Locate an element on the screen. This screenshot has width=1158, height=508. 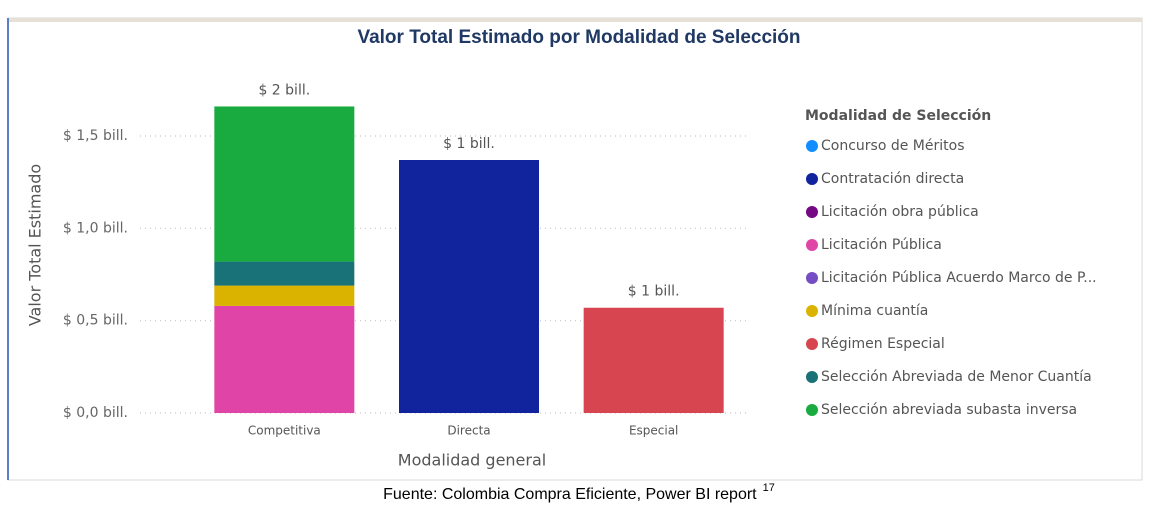
x-tick-label: Competitiva is located at coordinates (284, 431).